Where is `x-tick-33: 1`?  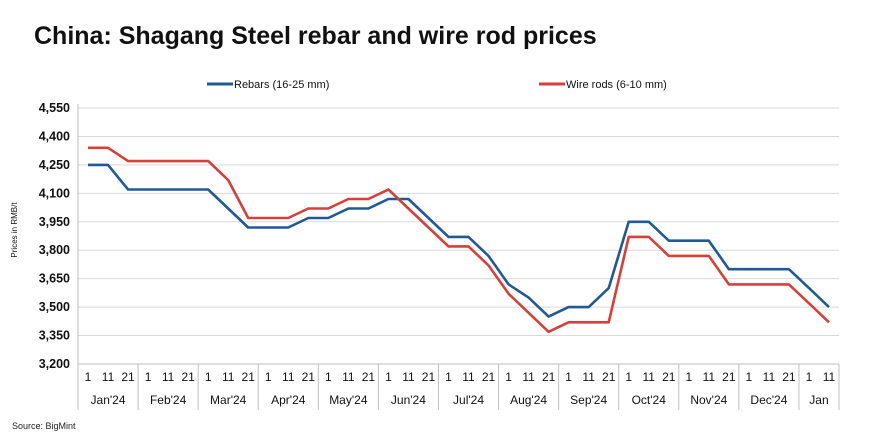
x-tick-33: 1 is located at coordinates (749, 377).